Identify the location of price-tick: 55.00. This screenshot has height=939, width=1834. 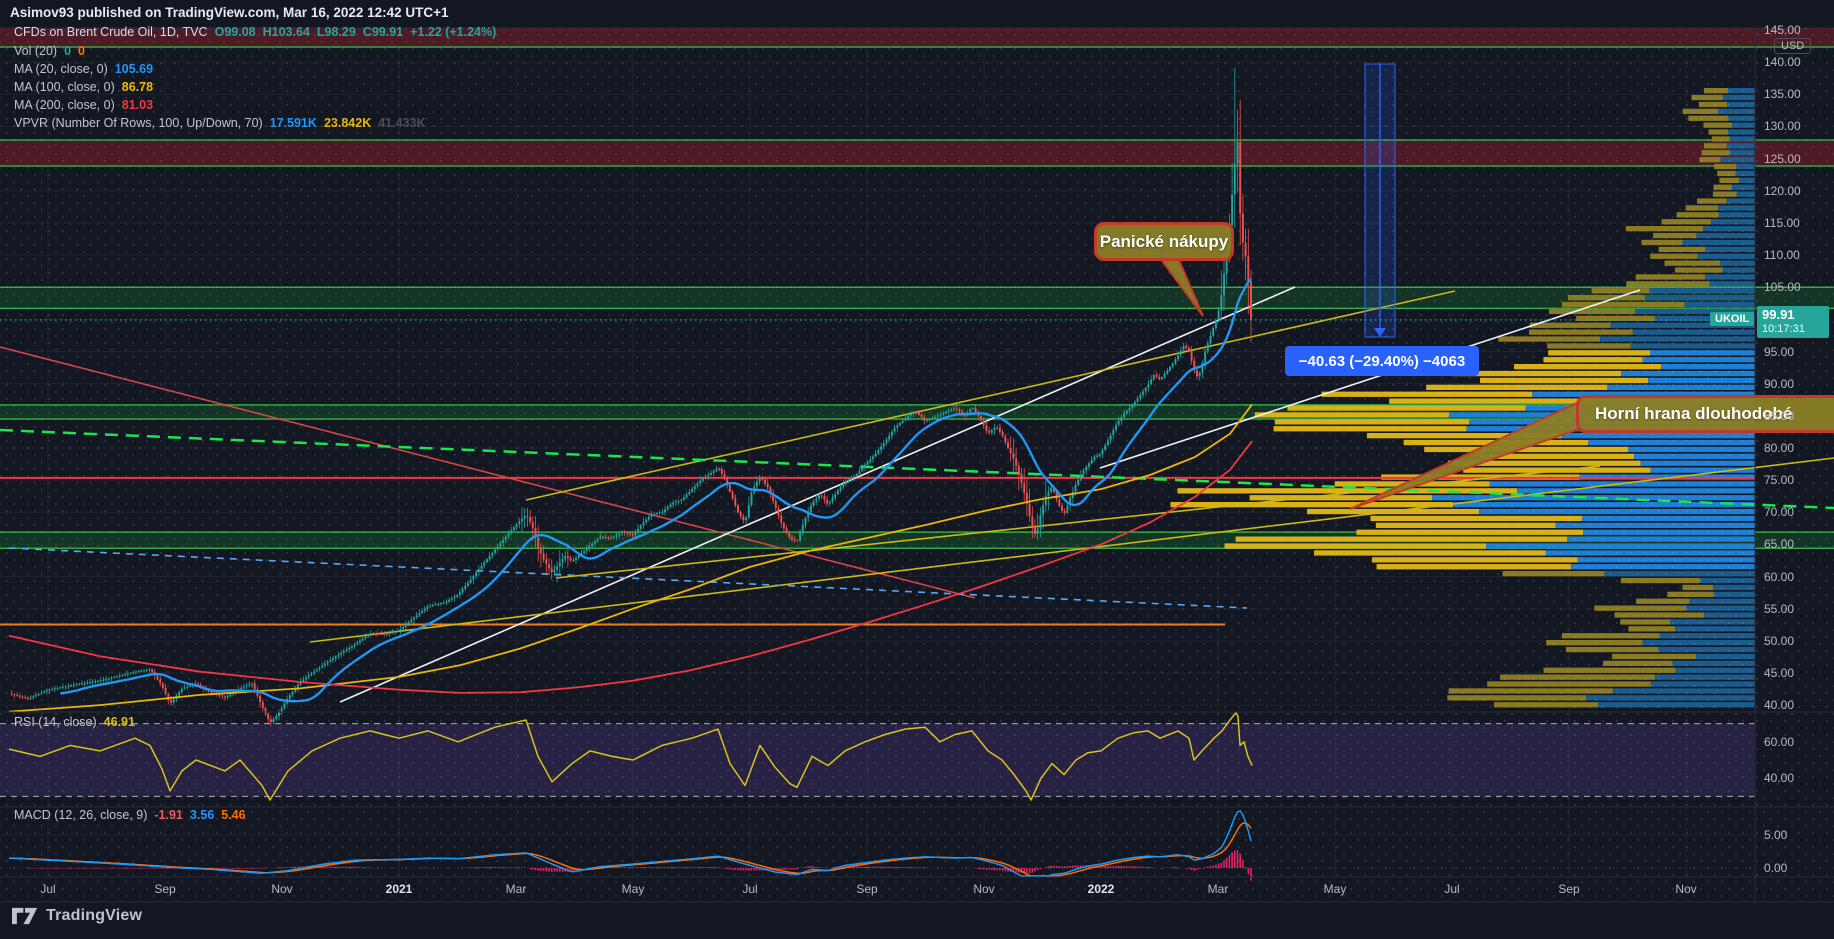
(1779, 608).